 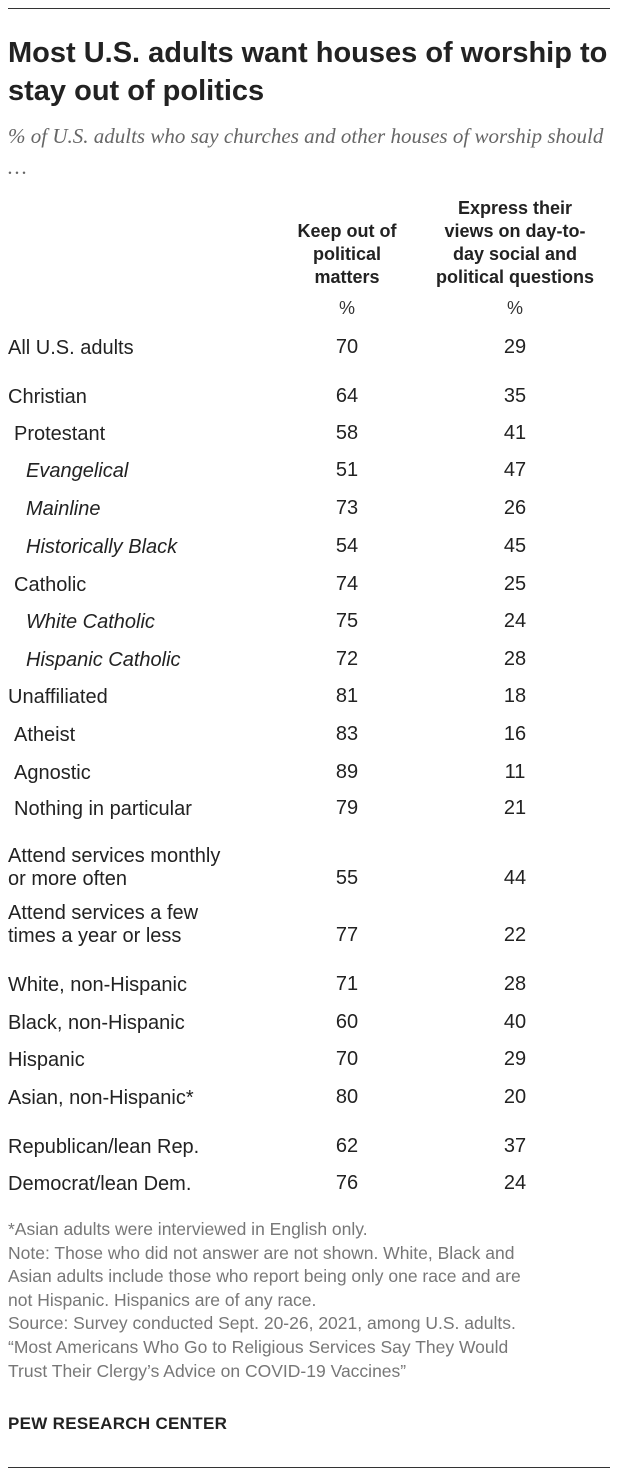 I want to click on row-label: Protestant, so click(x=59, y=434).